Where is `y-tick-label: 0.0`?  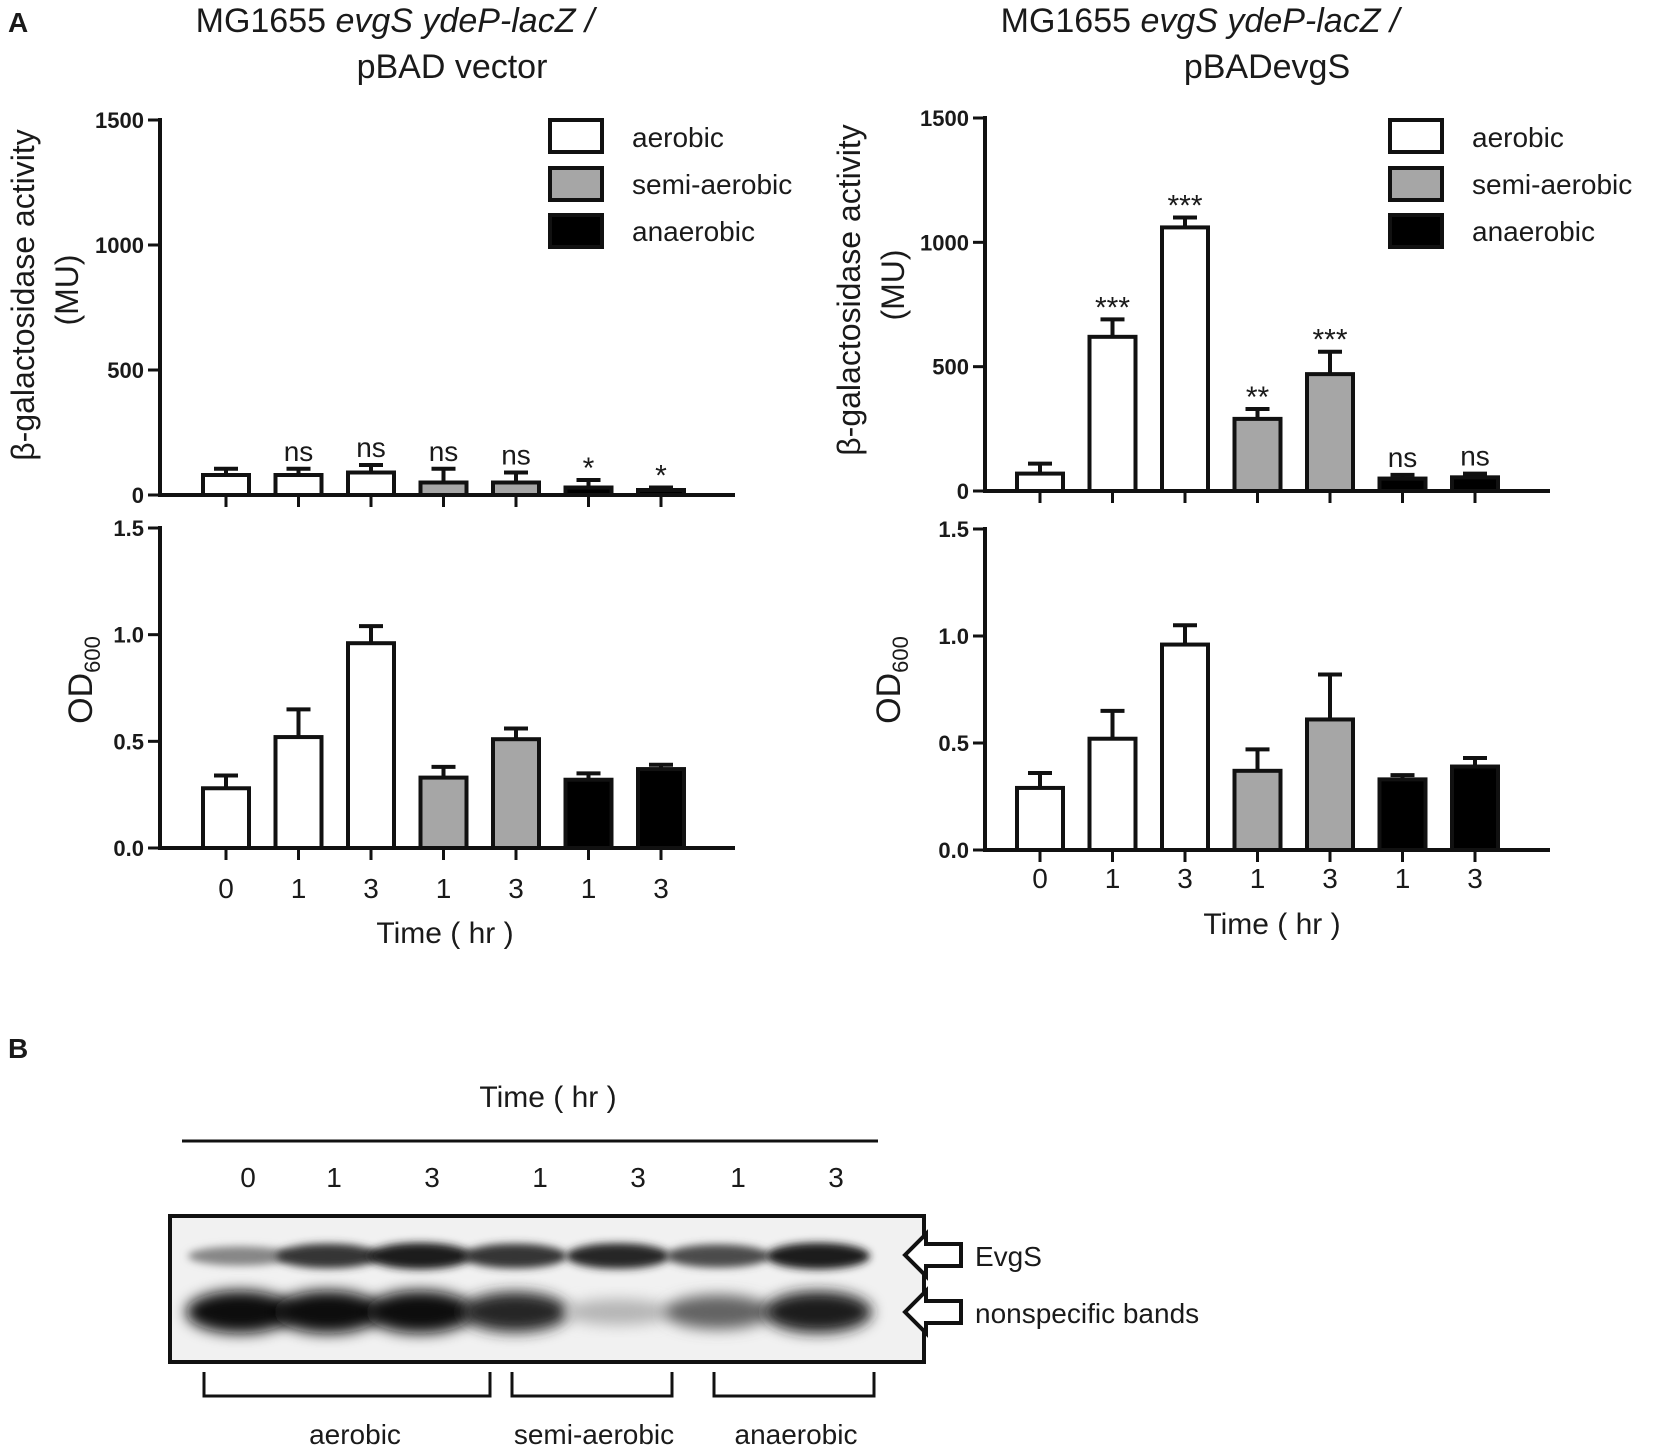
y-tick-label: 0.0 is located at coordinates (128, 848).